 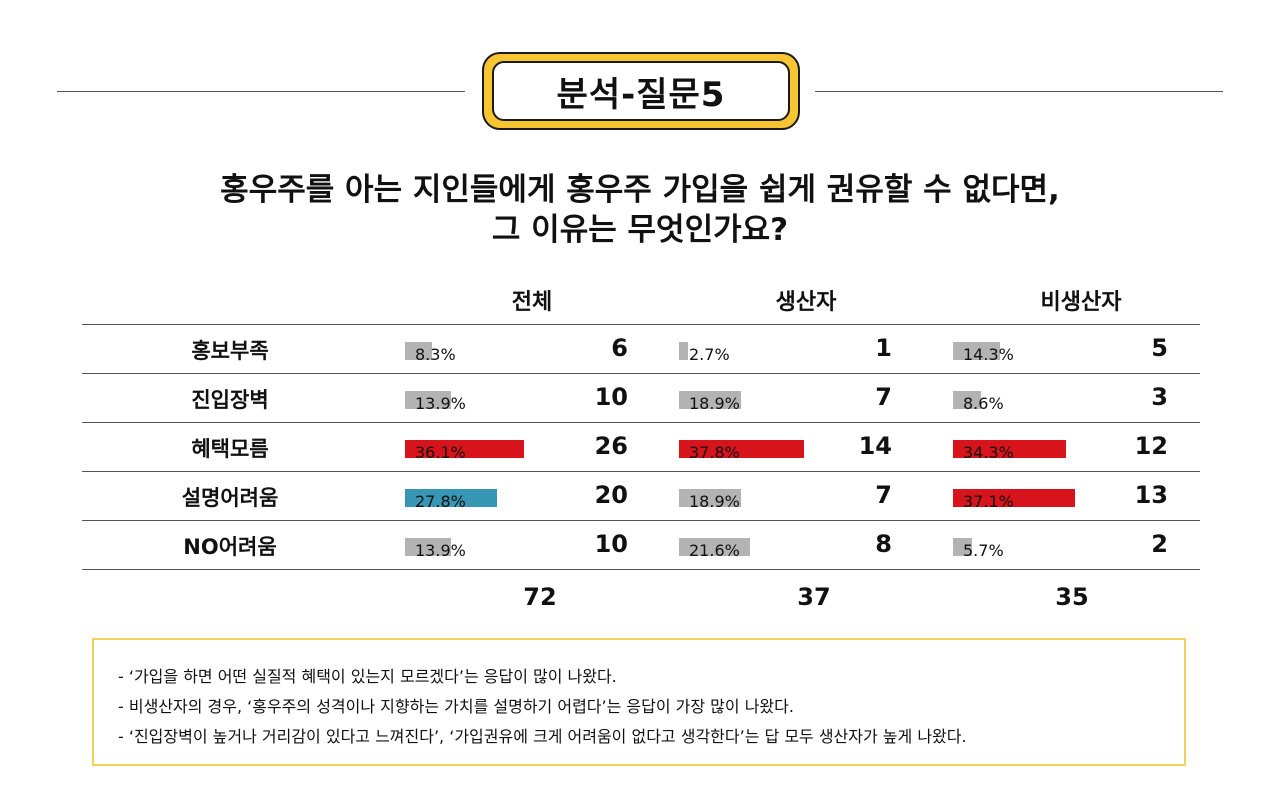 I want to click on table-row: 진입장벽 13.9% 10 18.9% 7 8.6% 3, so click(x=640, y=398).